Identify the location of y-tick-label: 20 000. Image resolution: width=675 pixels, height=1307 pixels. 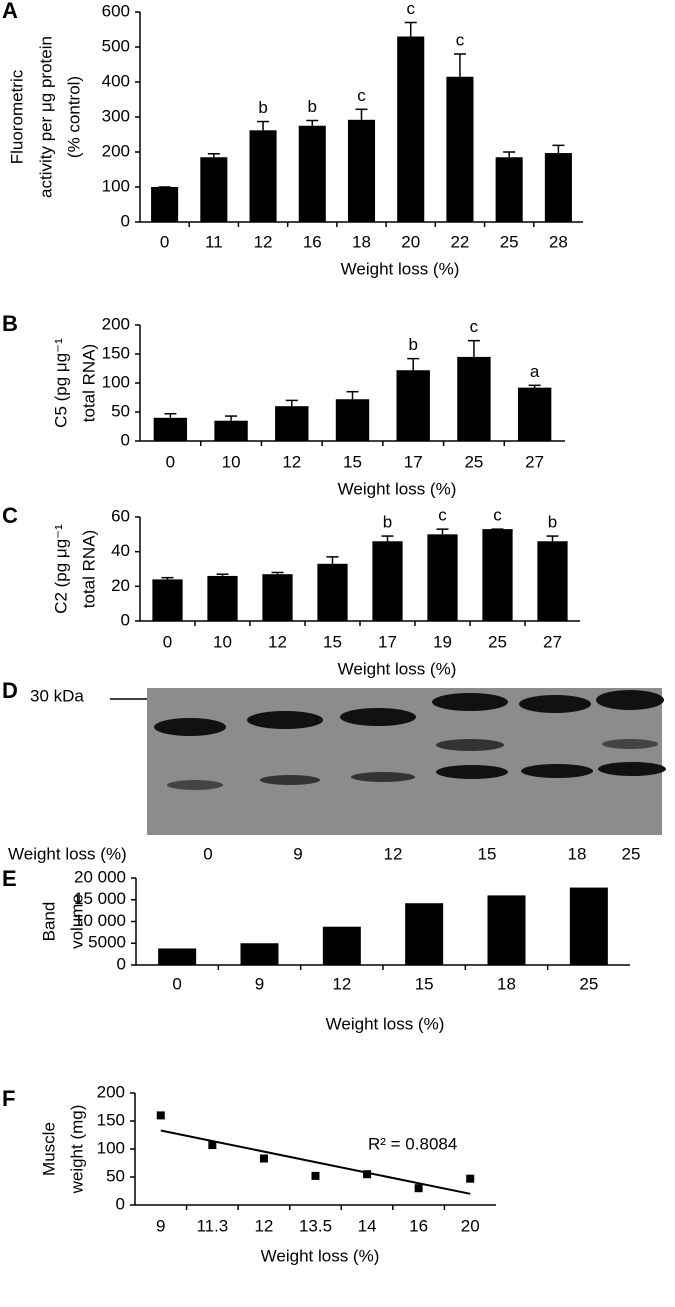
(100, 876).